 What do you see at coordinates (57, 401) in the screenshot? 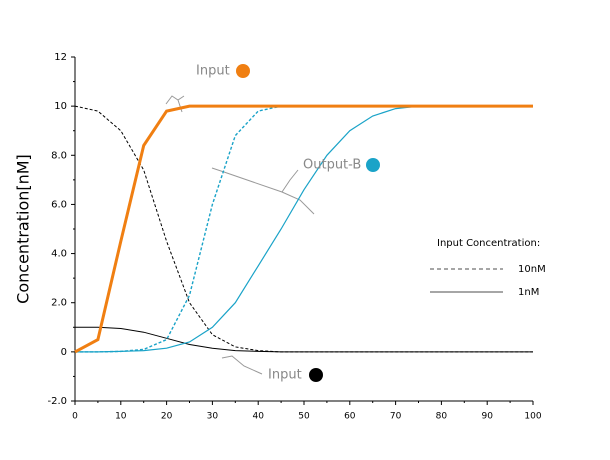
I see `y-tick-label: -2.0` at bounding box center [57, 401].